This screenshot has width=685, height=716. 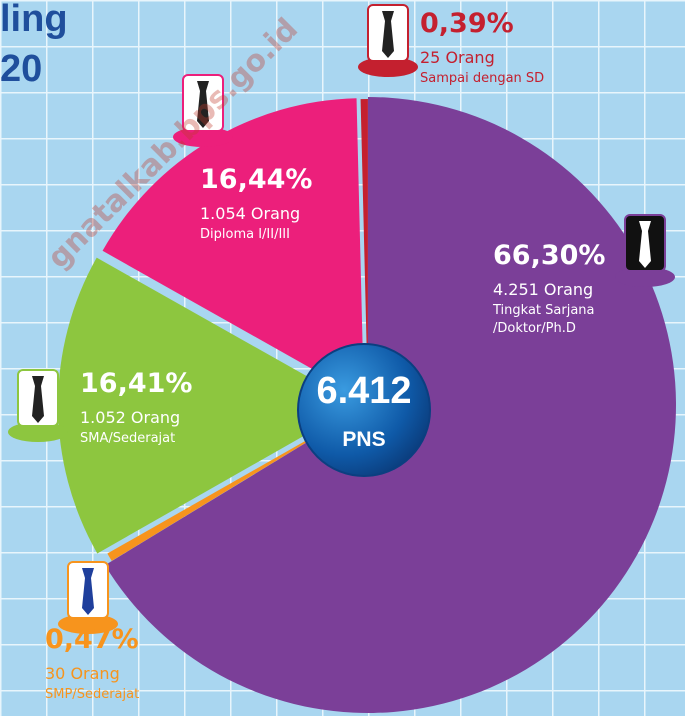 What do you see at coordinates (457, 57) in the screenshot?
I see `count-label: 25 Orang` at bounding box center [457, 57].